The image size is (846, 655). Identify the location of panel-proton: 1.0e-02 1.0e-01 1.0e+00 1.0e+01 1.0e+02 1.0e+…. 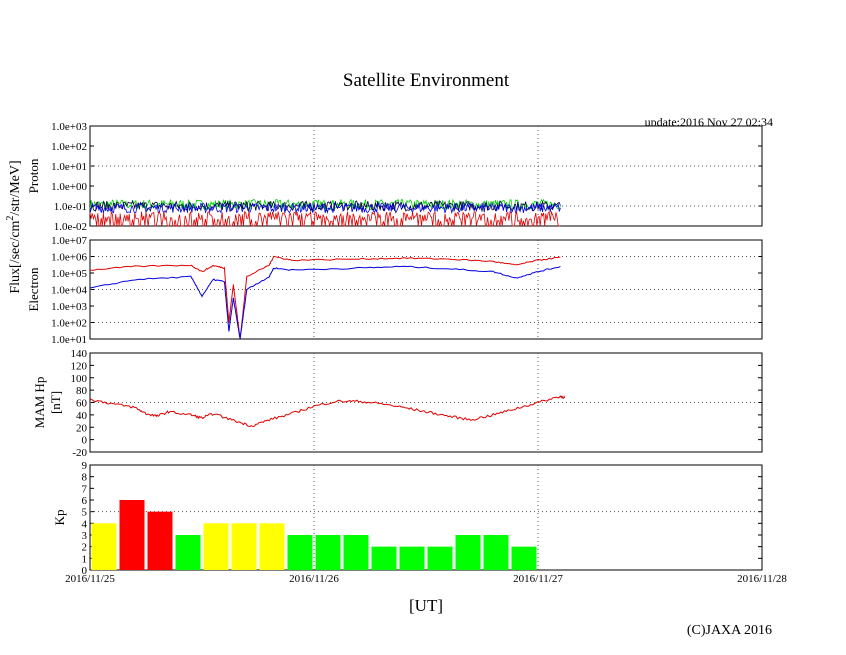
(394, 177).